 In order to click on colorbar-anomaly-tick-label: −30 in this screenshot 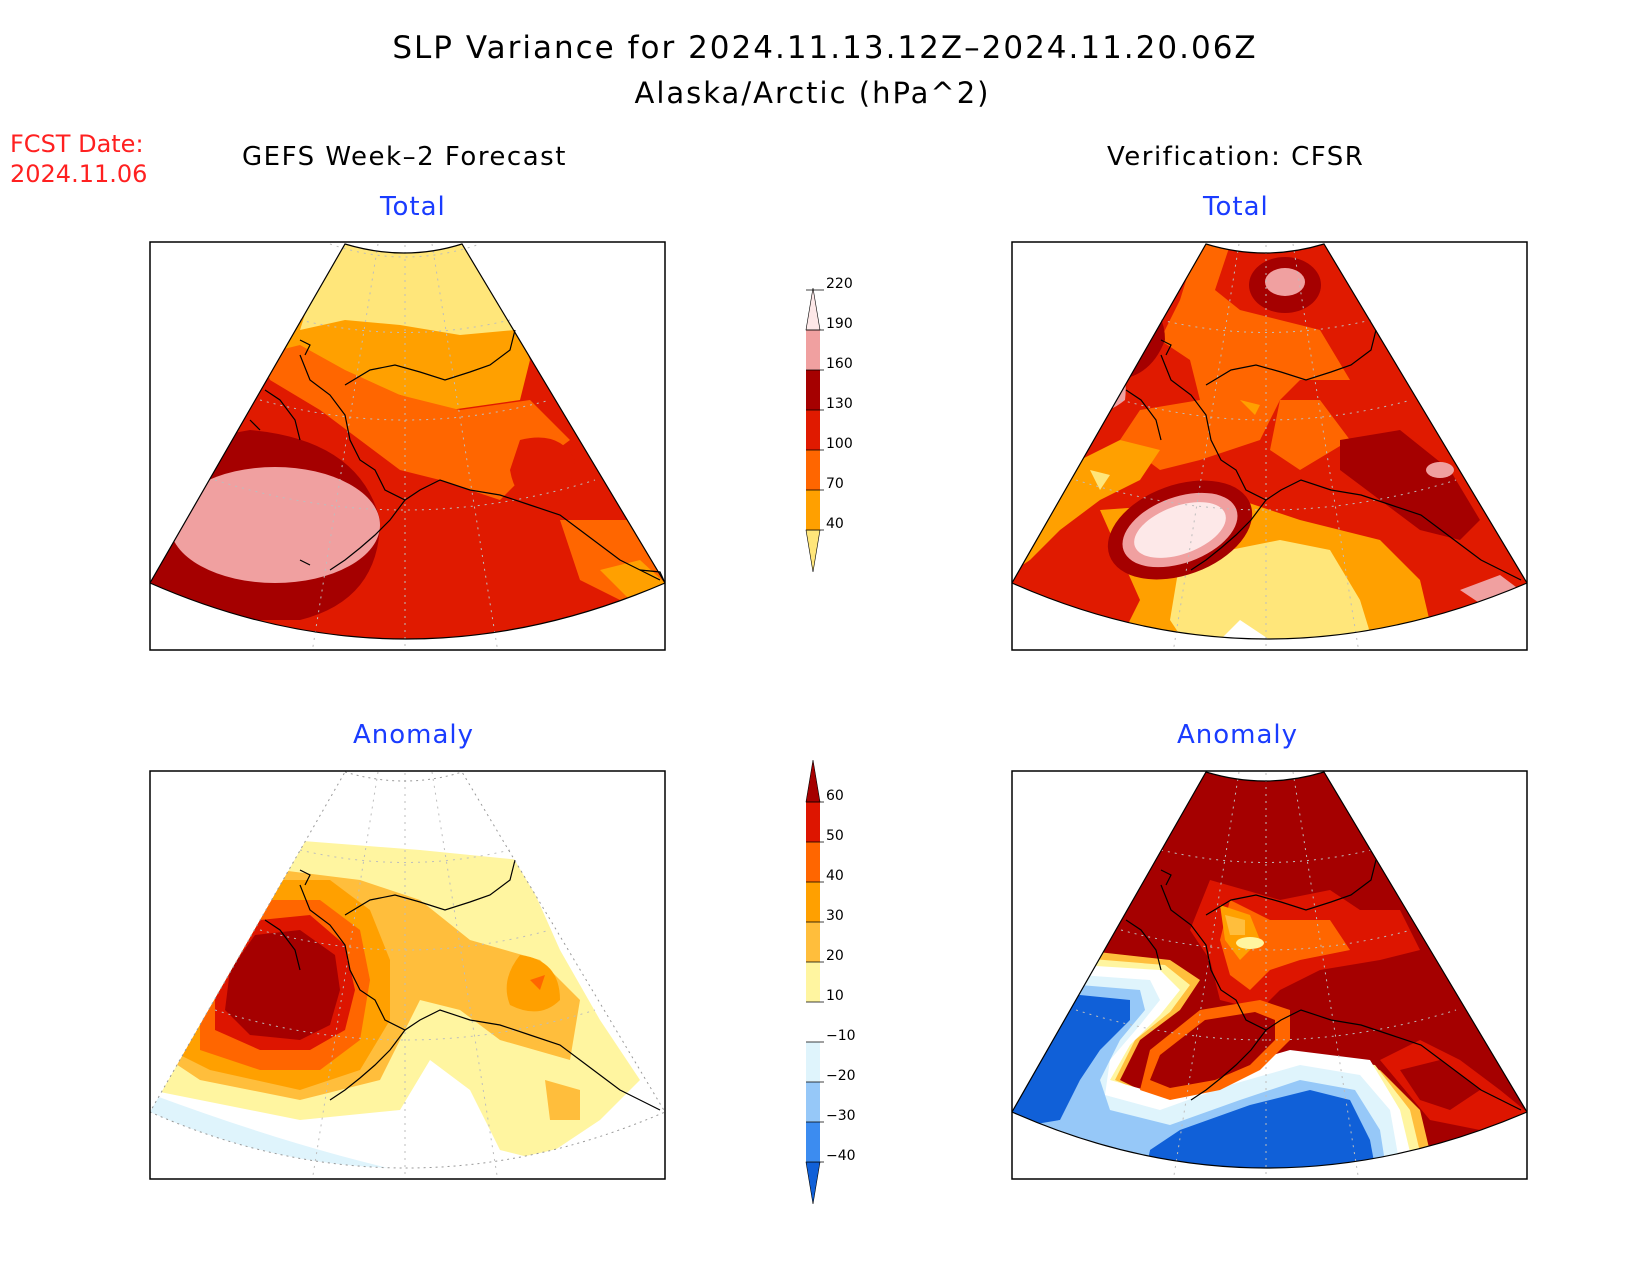, I will do `click(841, 1116)`.